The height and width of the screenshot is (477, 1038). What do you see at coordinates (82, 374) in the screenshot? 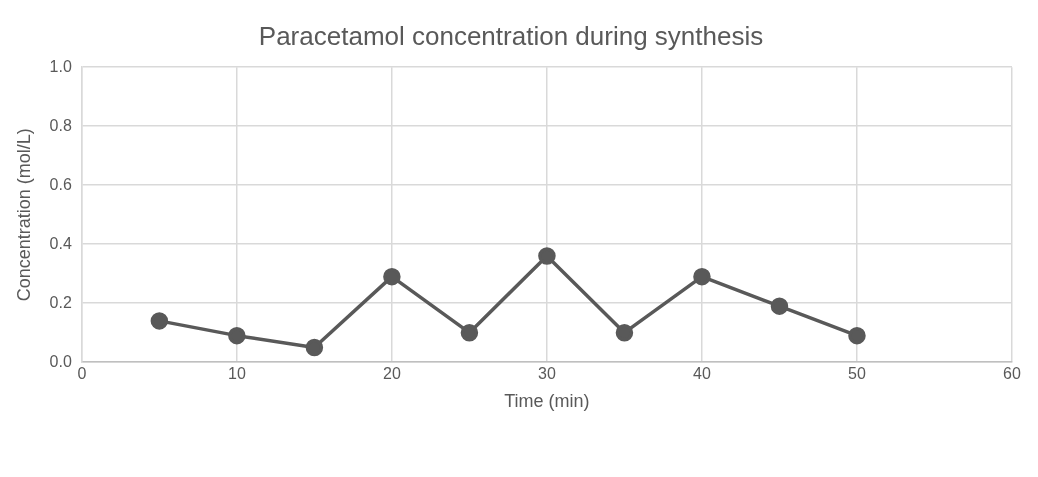
I see `x-tick-label: 0` at bounding box center [82, 374].